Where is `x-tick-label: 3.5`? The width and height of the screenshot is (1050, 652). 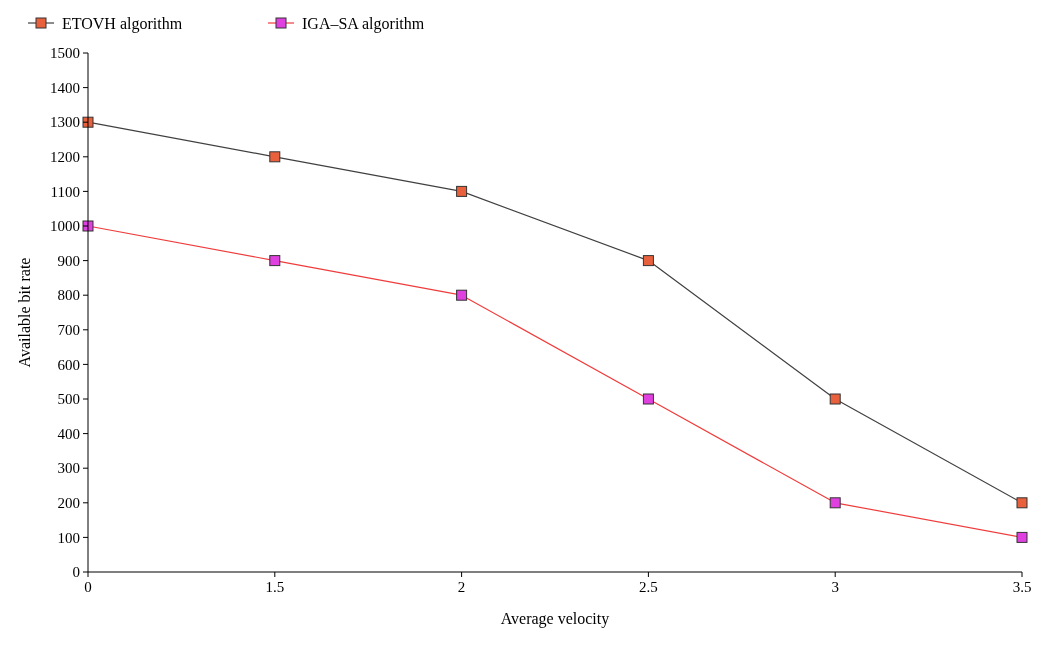 x-tick-label: 3.5 is located at coordinates (1022, 587).